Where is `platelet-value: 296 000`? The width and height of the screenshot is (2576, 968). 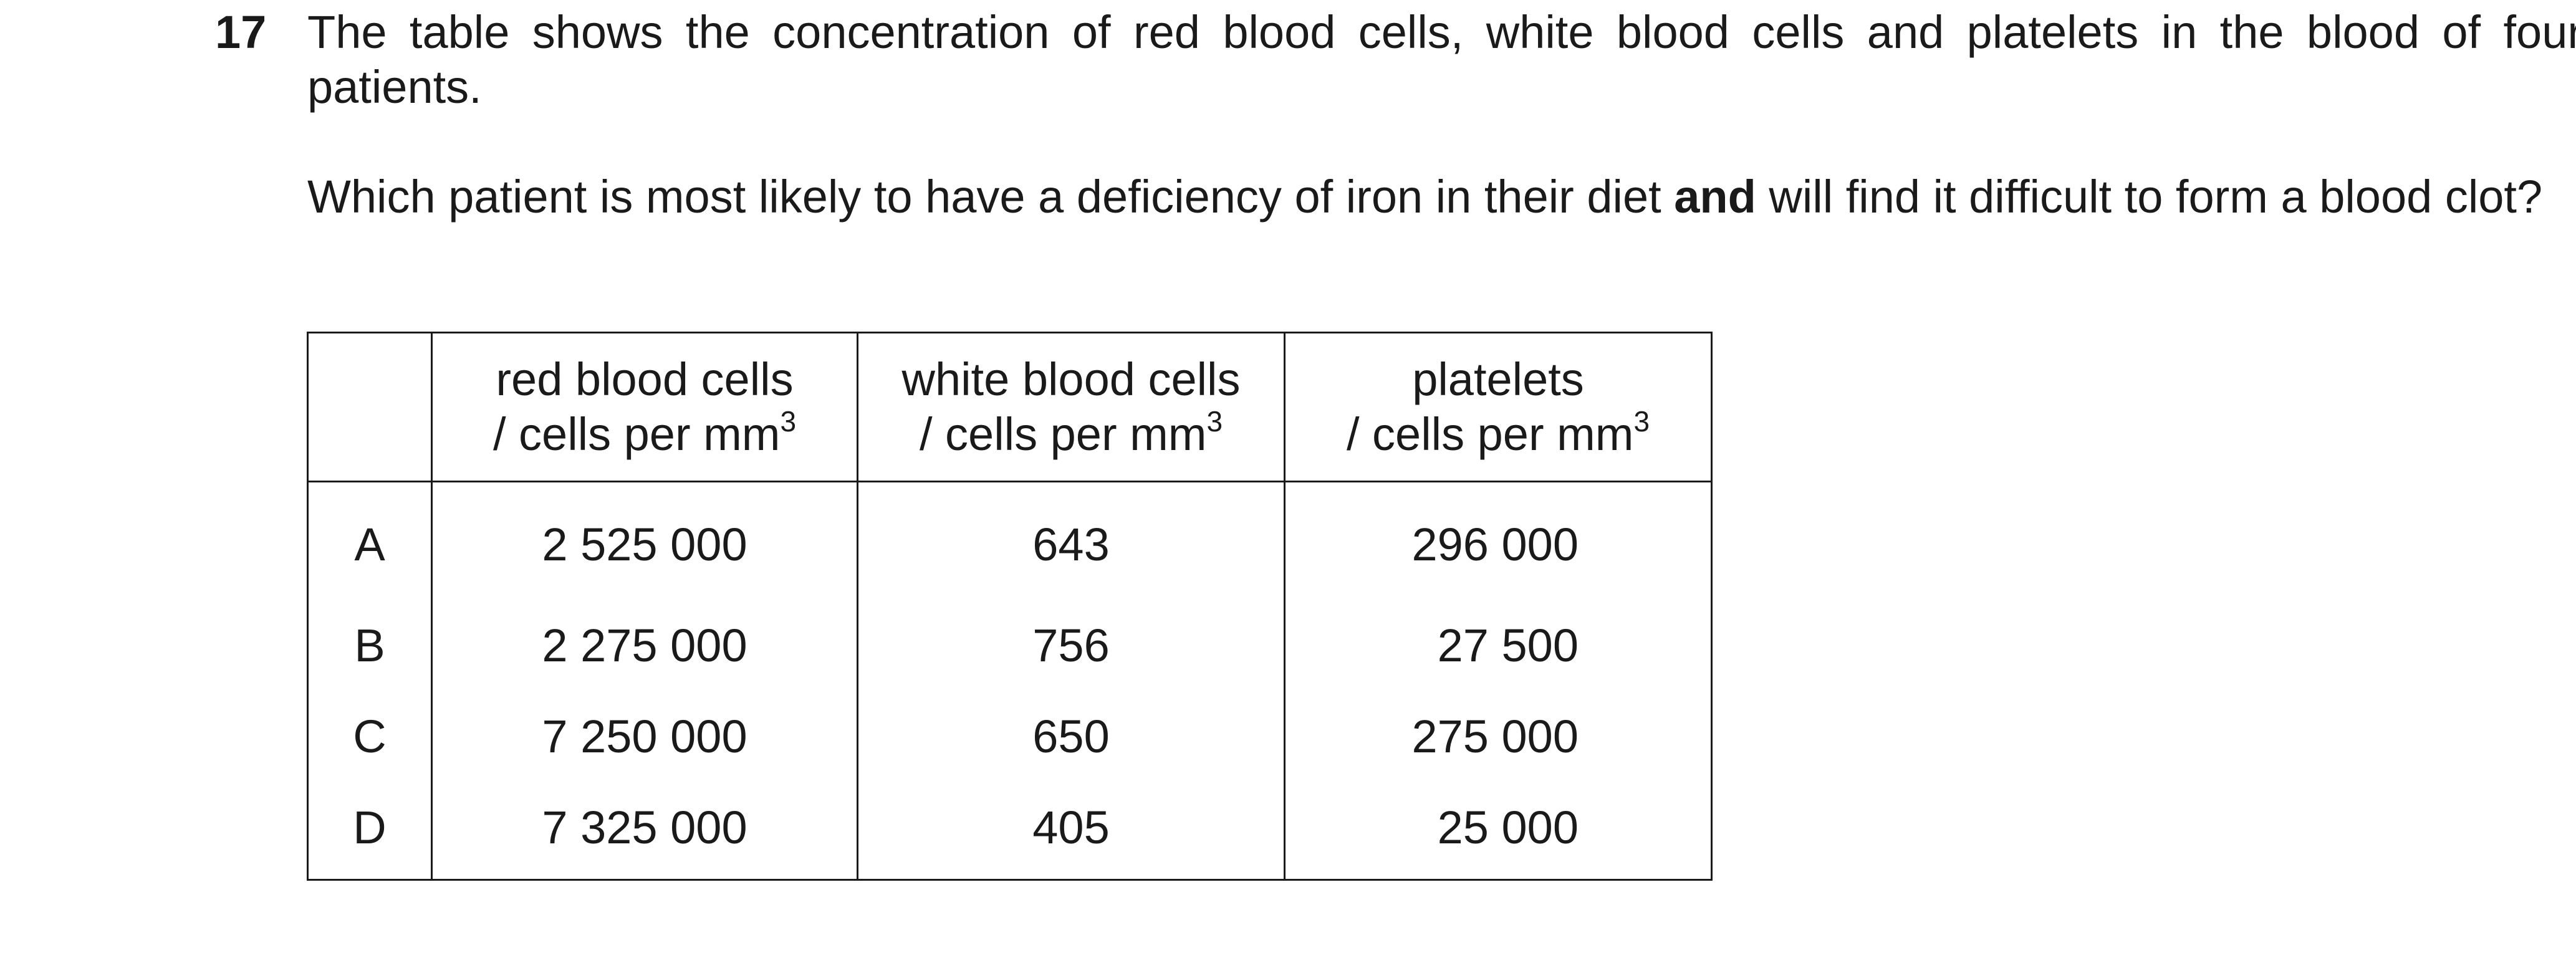
platelet-value: 296 000 is located at coordinates (1498, 540).